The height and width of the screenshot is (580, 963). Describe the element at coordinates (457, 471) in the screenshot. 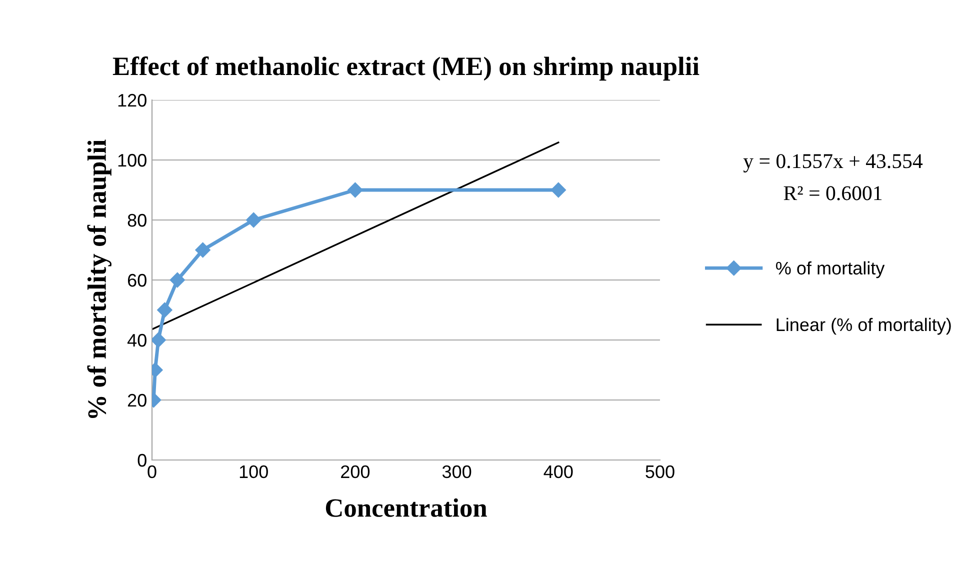

I see `x-tick-label: 300` at that location.